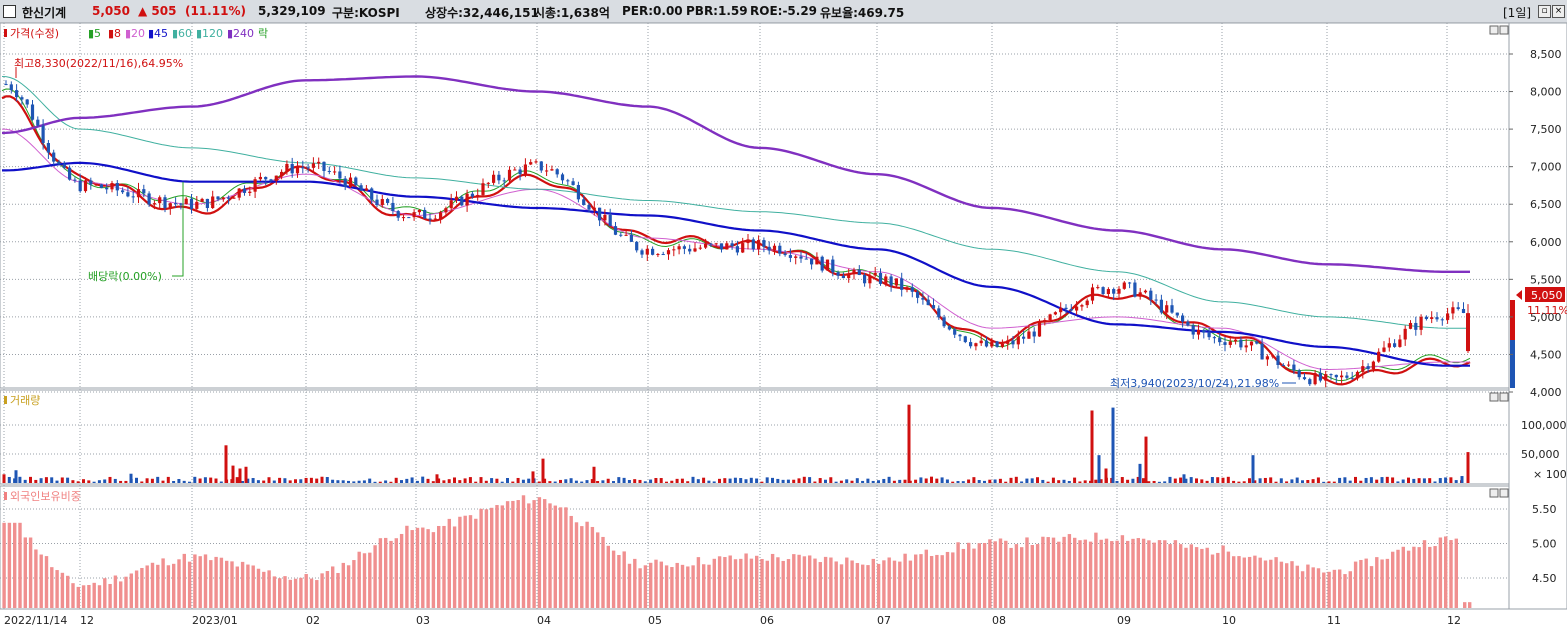 This screenshot has height=630, width=1567. I want to click on panel-buttons, so click(1499, 261).